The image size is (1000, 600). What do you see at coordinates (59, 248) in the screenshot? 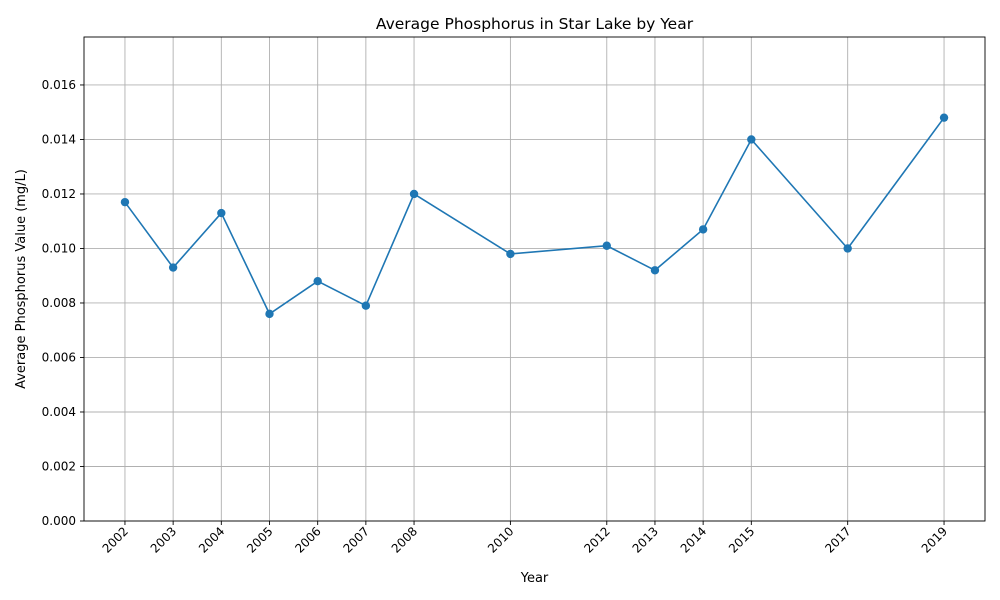
I see `y-tick-label: 0.010` at bounding box center [59, 248].